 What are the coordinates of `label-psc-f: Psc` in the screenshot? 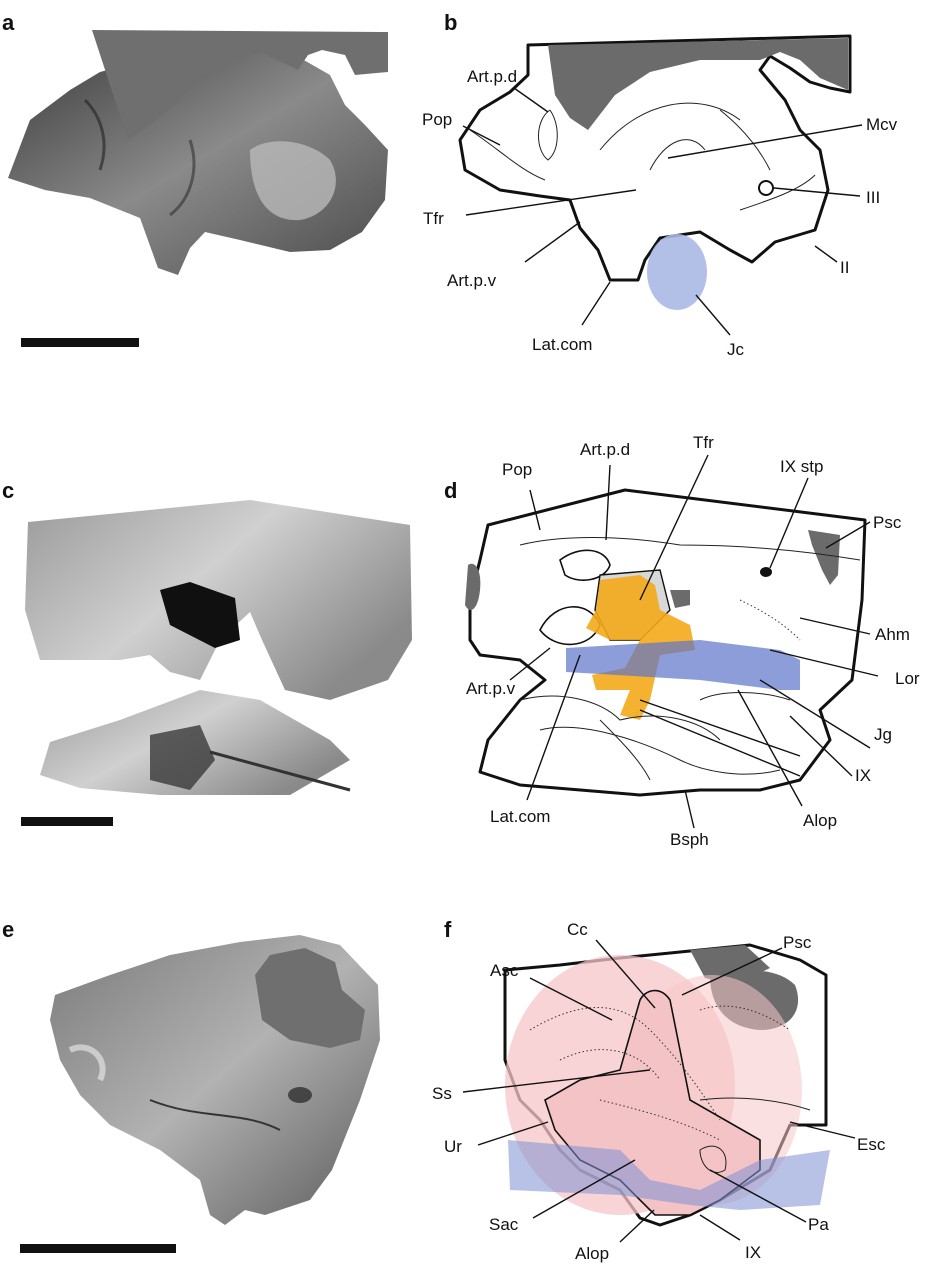 It's located at (797, 942).